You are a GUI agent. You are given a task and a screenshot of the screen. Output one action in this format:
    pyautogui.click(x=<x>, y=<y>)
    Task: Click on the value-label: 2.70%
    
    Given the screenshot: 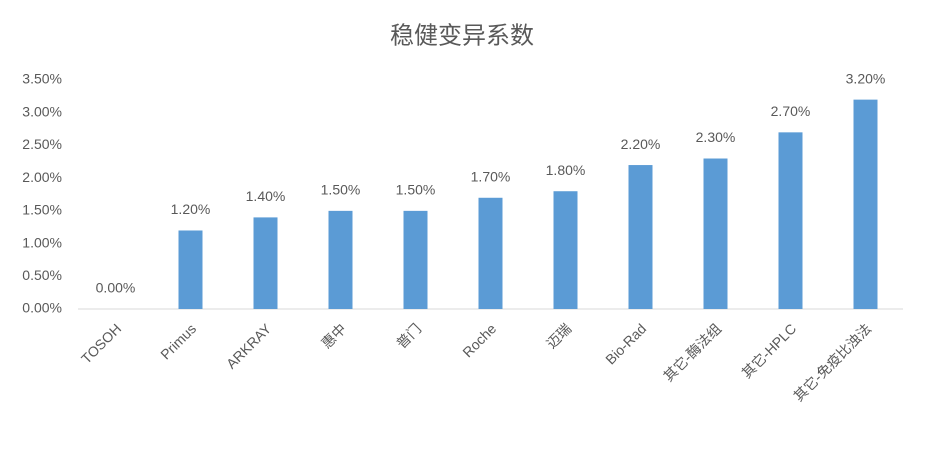 What is the action you would take?
    pyautogui.click(x=791, y=111)
    